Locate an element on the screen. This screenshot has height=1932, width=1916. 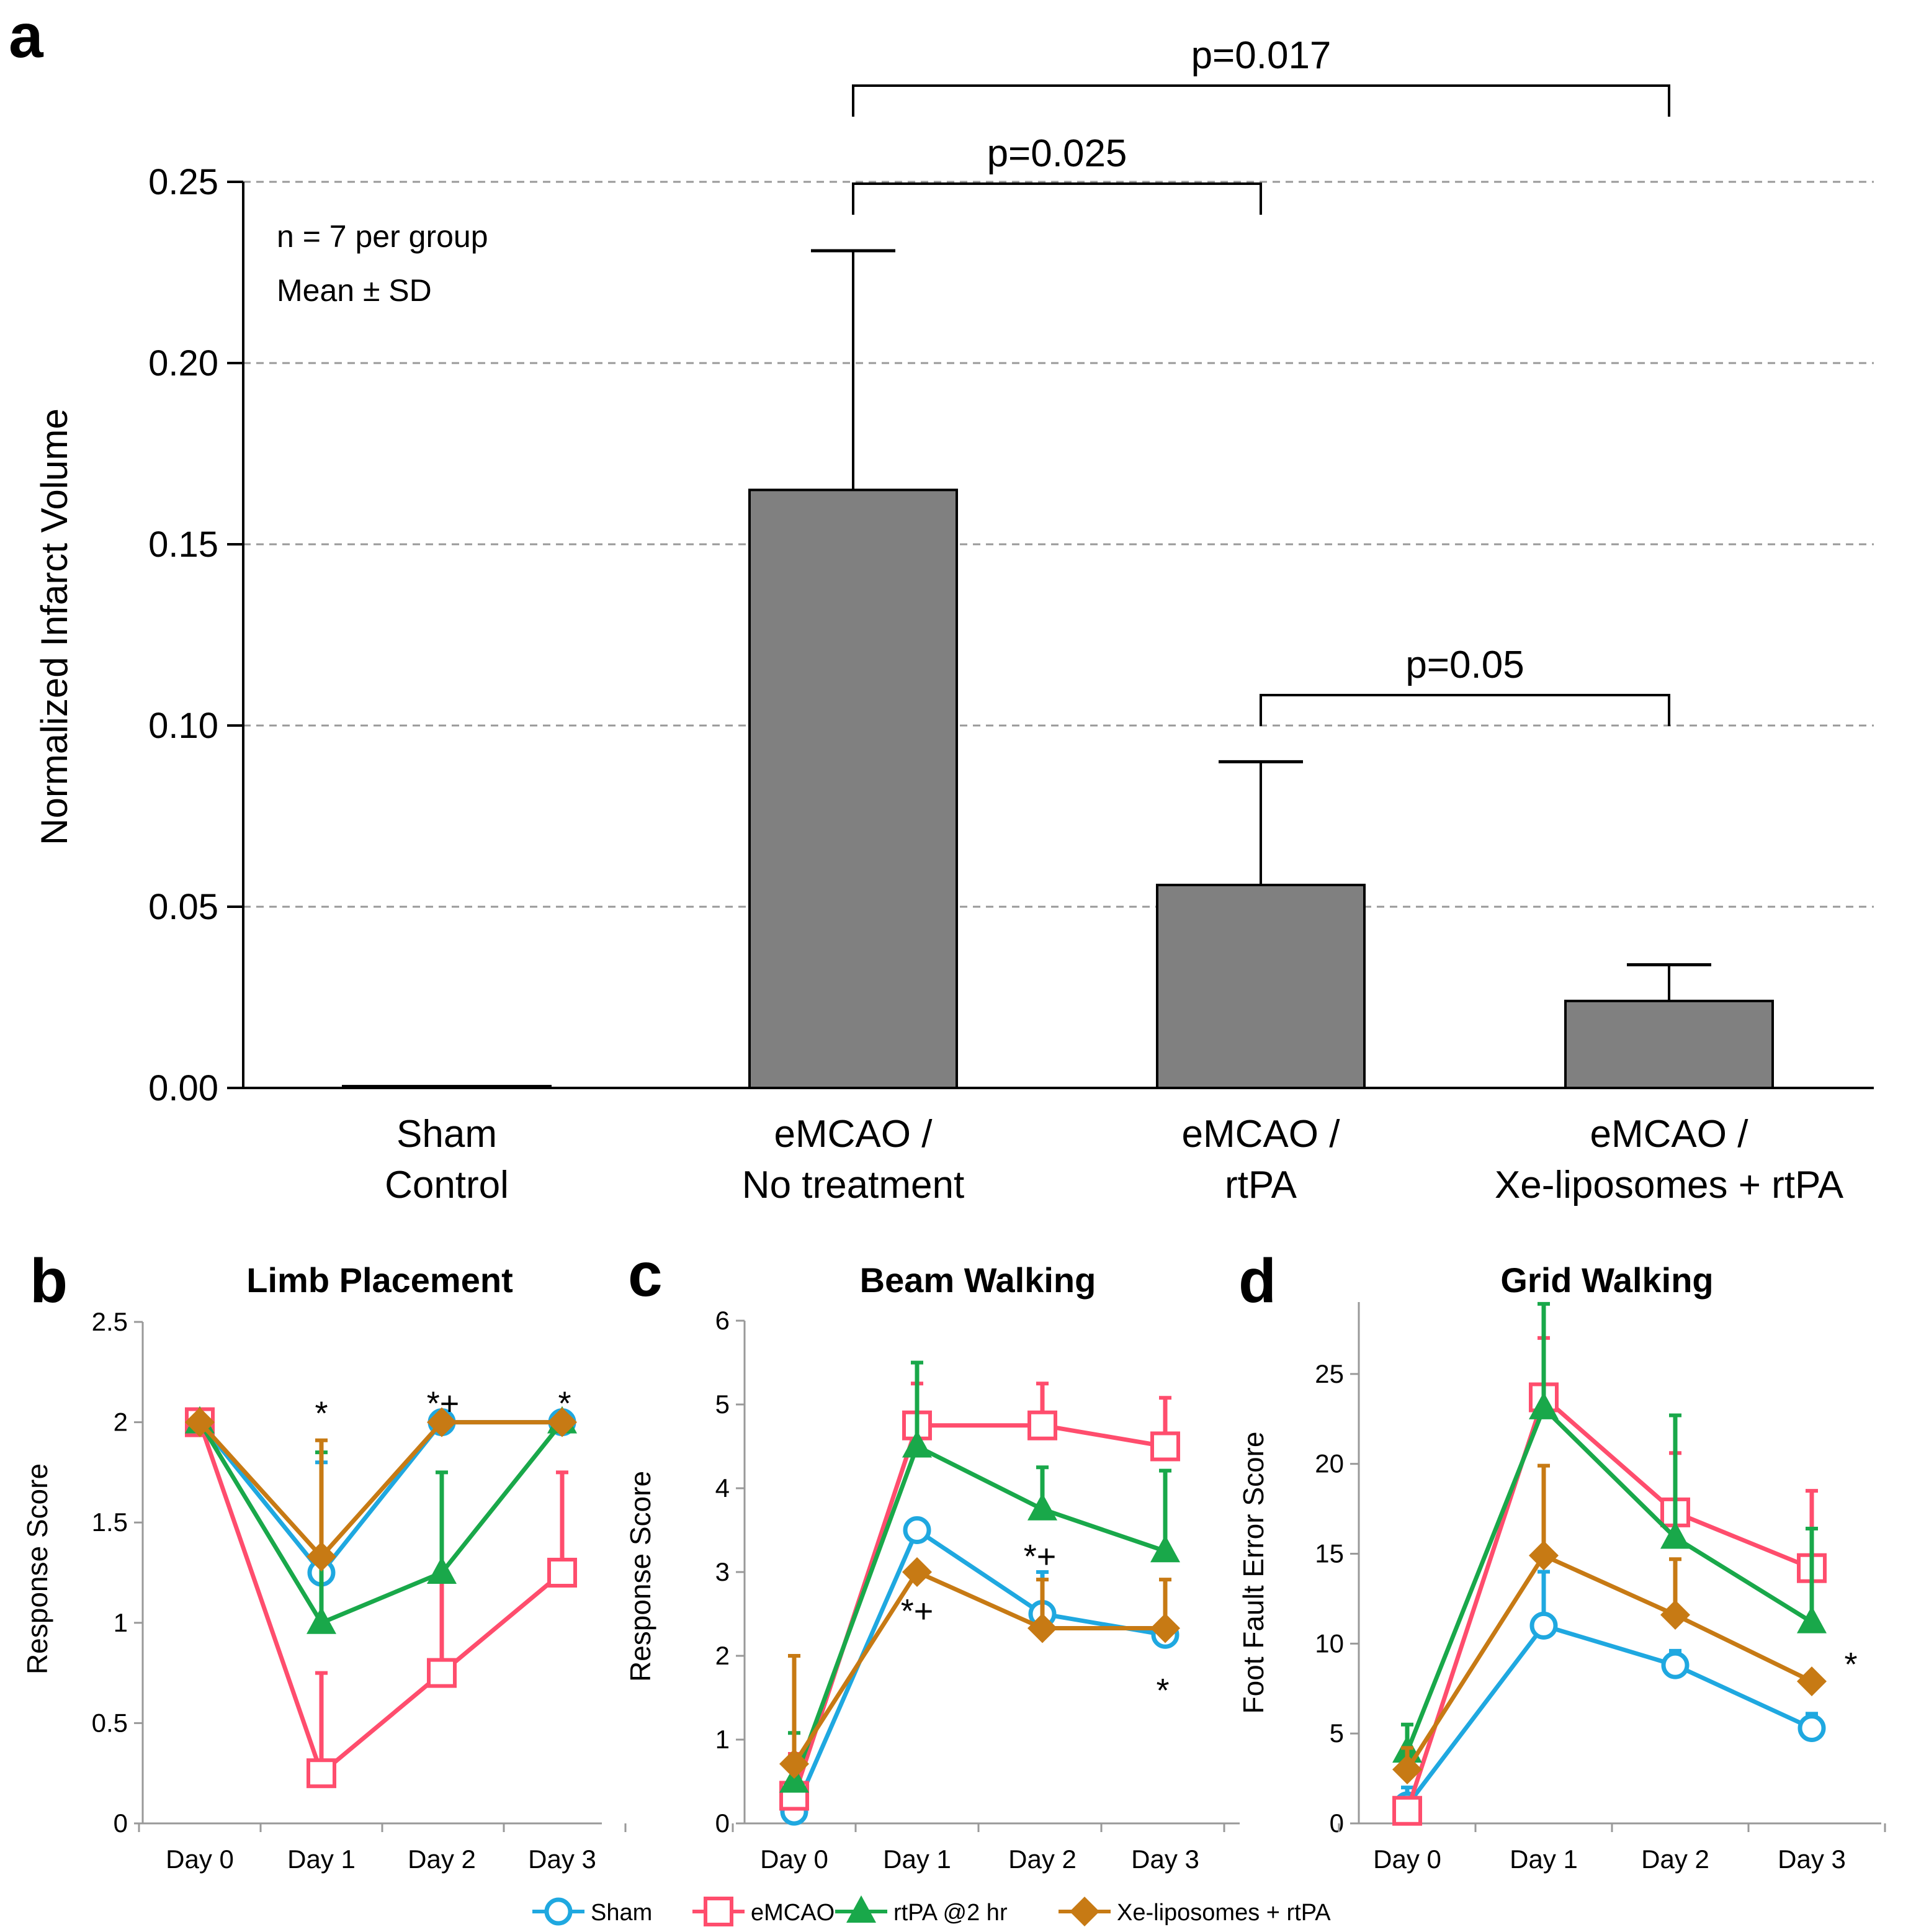
panel-c-letter: c is located at coordinates (645, 1275).